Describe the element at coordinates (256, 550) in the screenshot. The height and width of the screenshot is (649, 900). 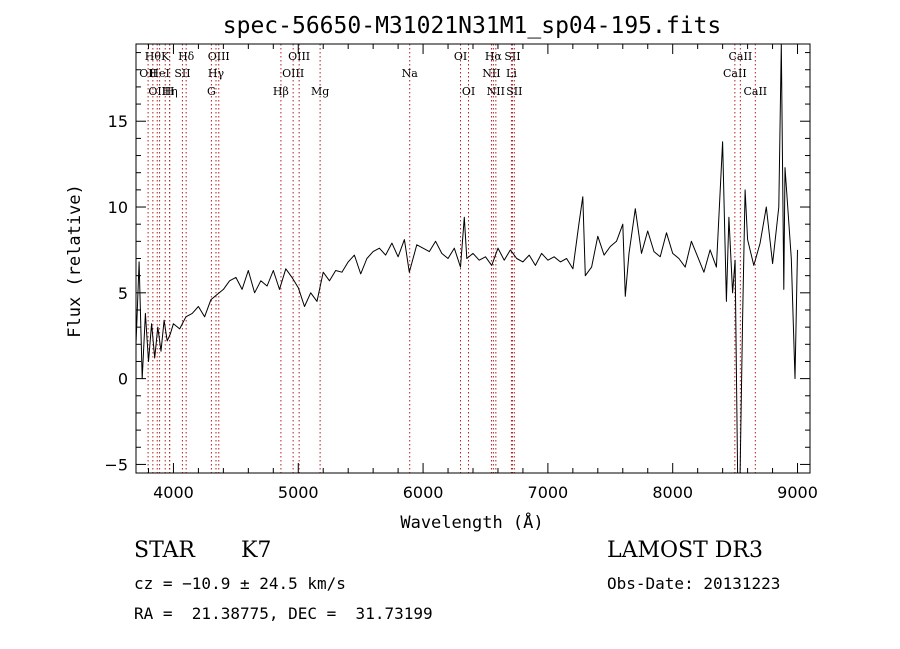
I see `object-subclass: K7` at that location.